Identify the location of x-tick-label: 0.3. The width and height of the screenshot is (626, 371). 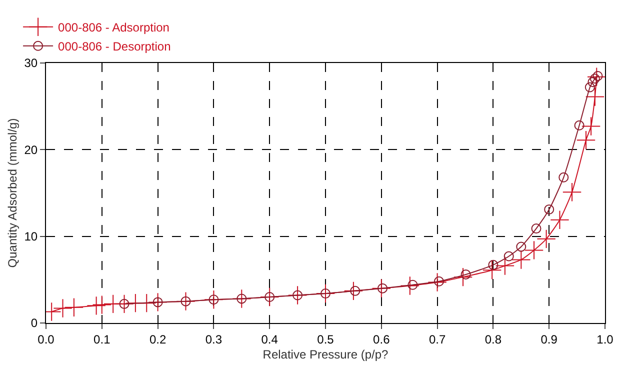
(213, 339).